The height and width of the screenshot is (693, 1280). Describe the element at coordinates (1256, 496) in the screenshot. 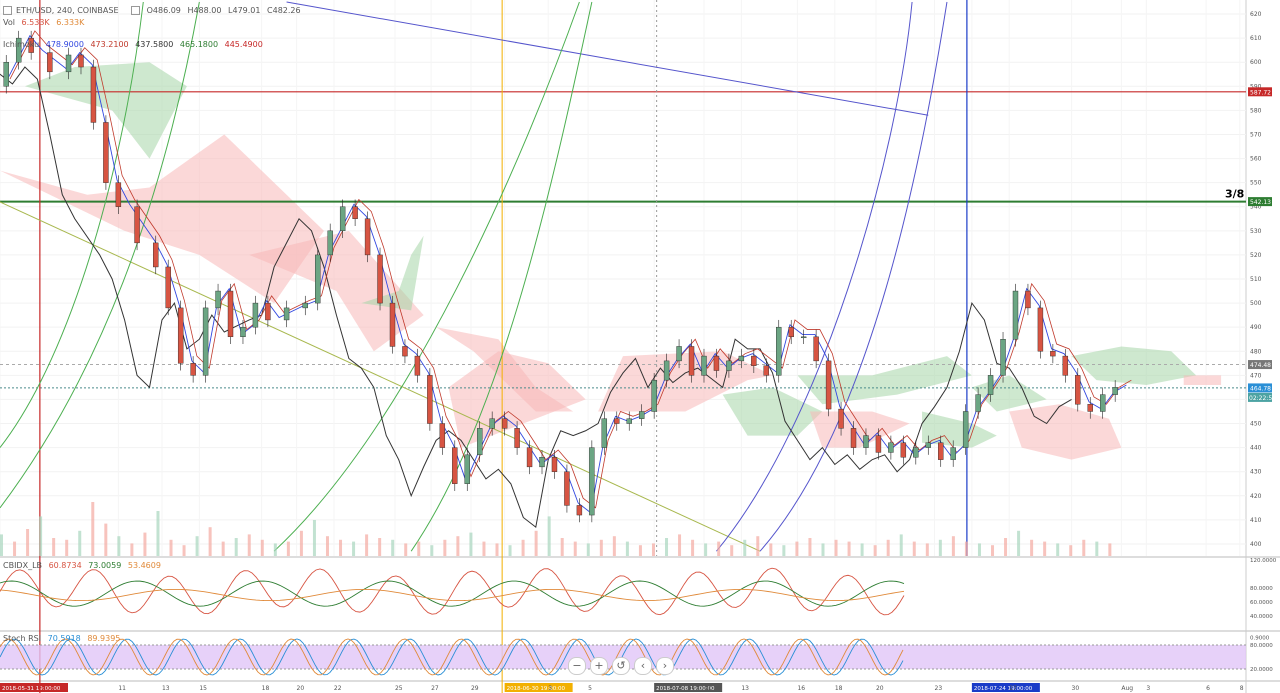

I see `y-tick-label: 420` at that location.